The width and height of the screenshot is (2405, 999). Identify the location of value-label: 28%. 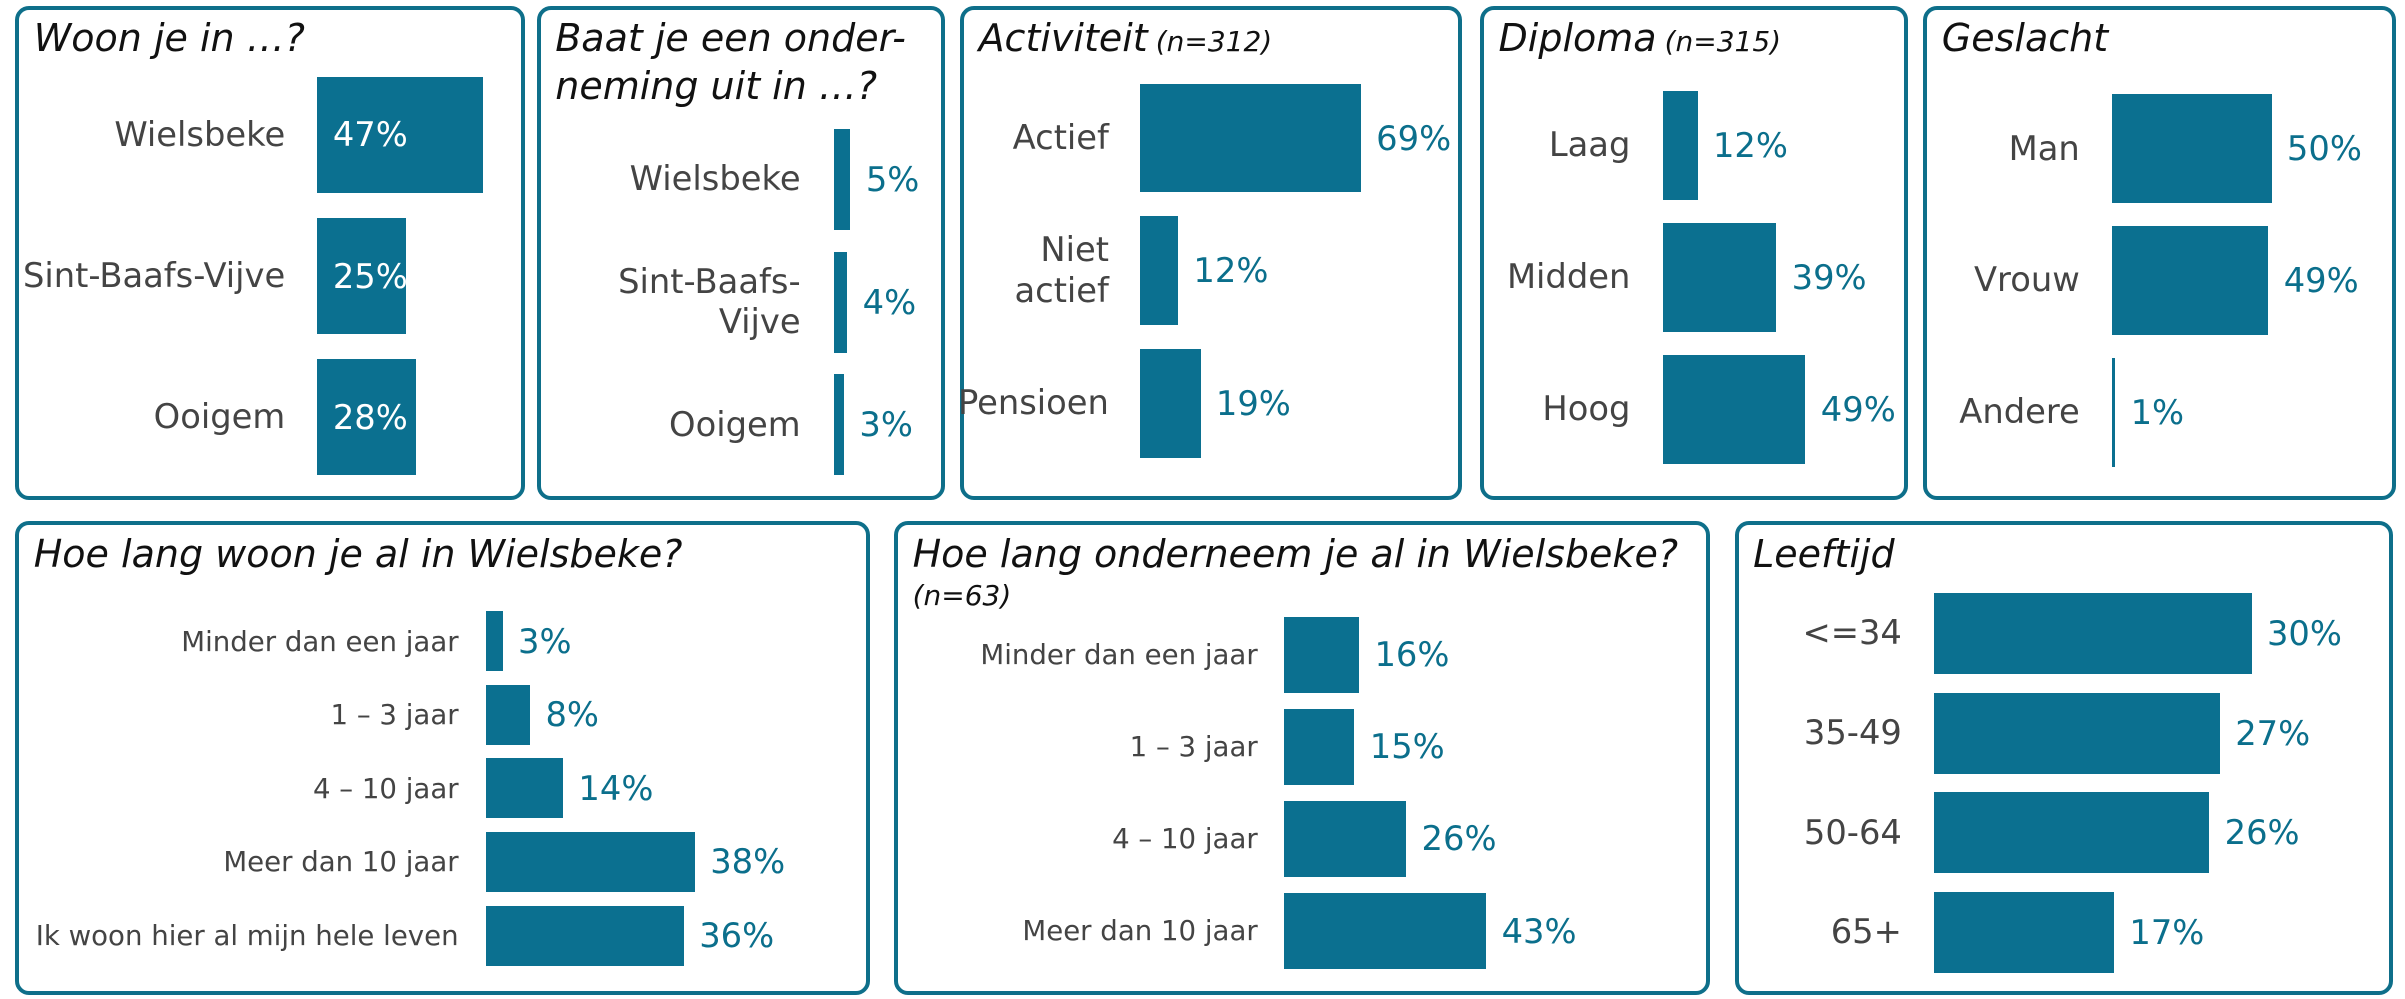
(370, 417).